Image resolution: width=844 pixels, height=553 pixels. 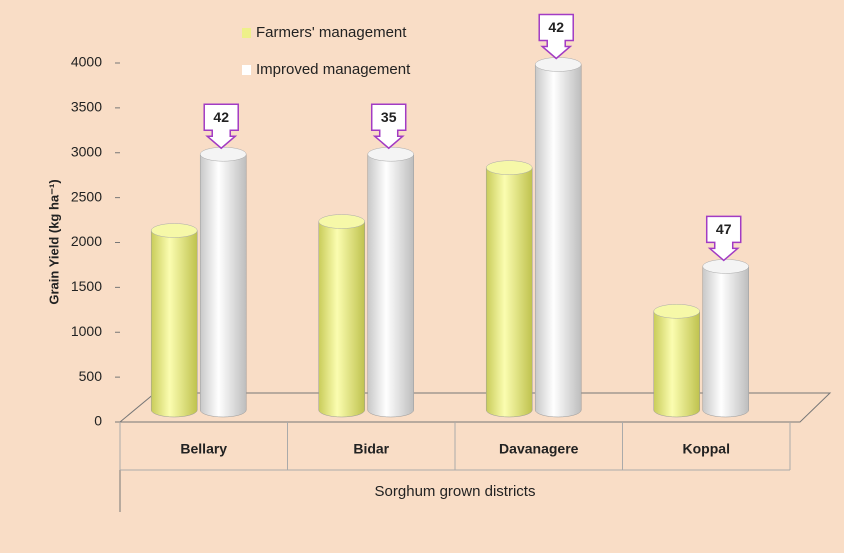 I want to click on x-tick-label: Bidar, so click(x=371, y=449).